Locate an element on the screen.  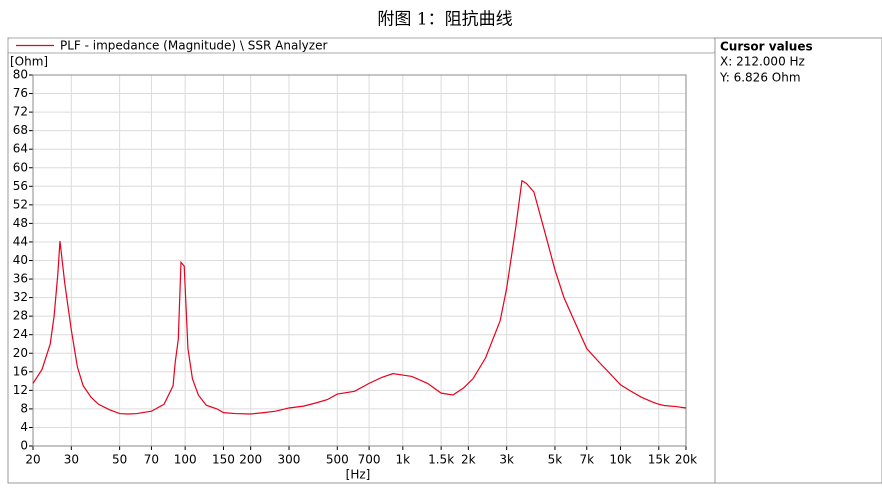
y-tick-label: 56 is located at coordinates (20, 186).